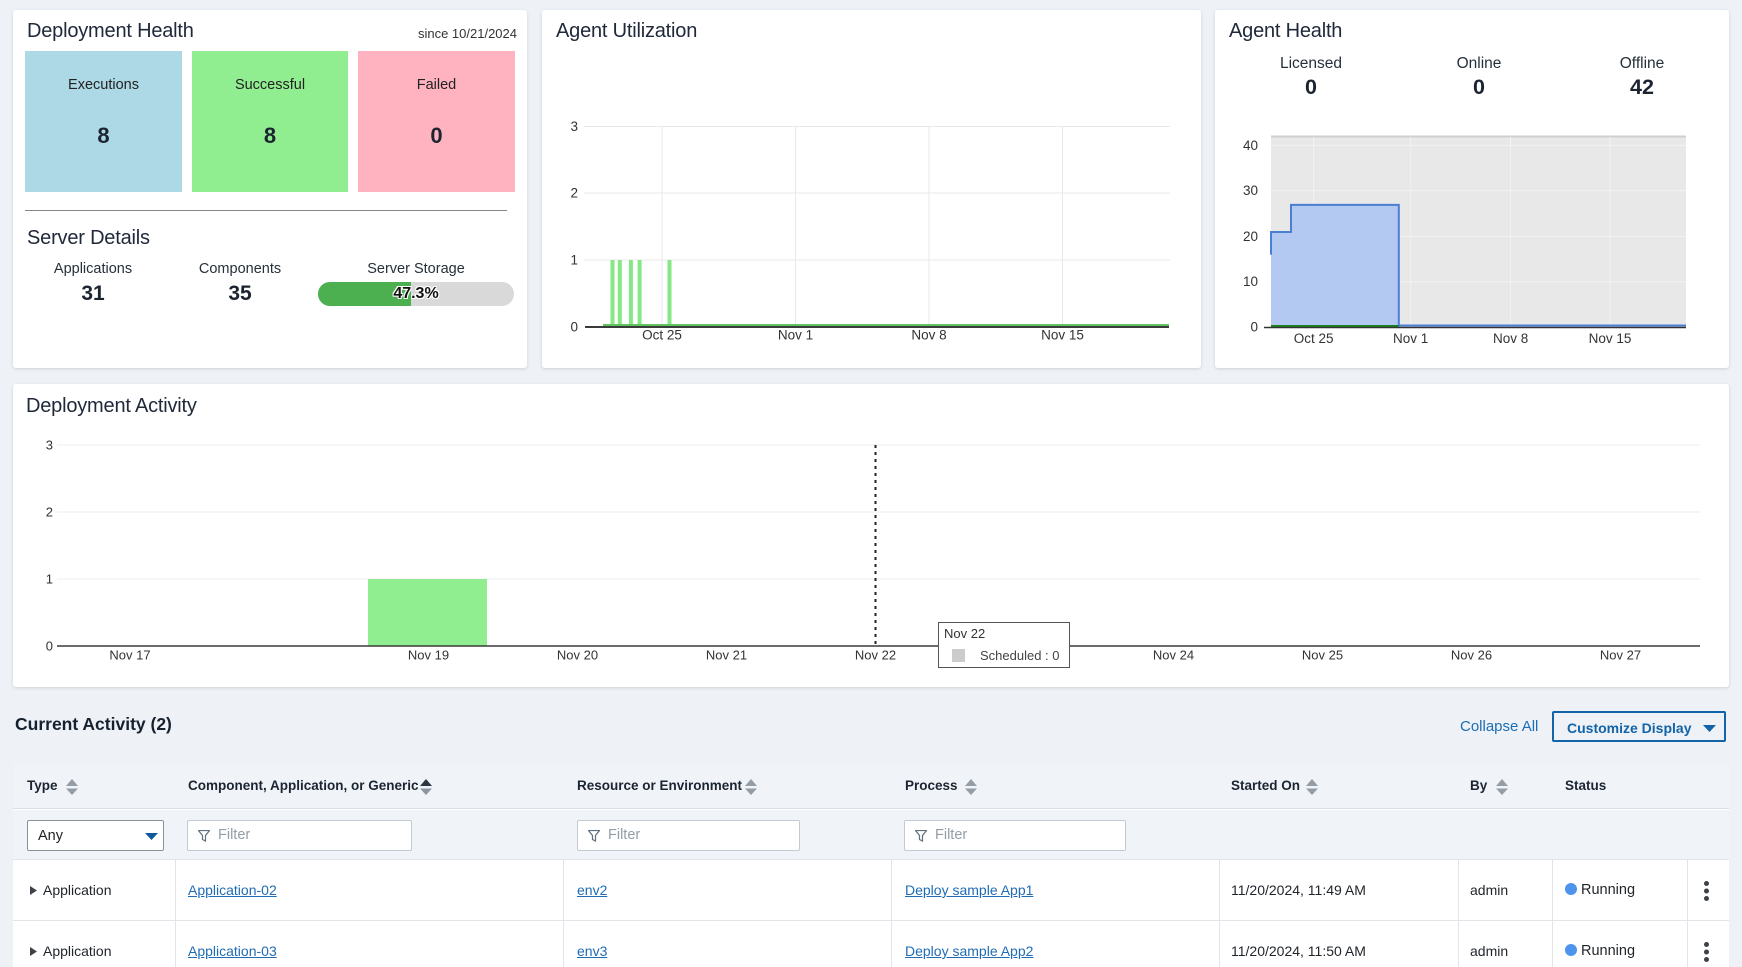 This screenshot has height=967, width=1742. Describe the element at coordinates (1322, 655) in the screenshot. I see `svg-text: Nov 25` at that location.